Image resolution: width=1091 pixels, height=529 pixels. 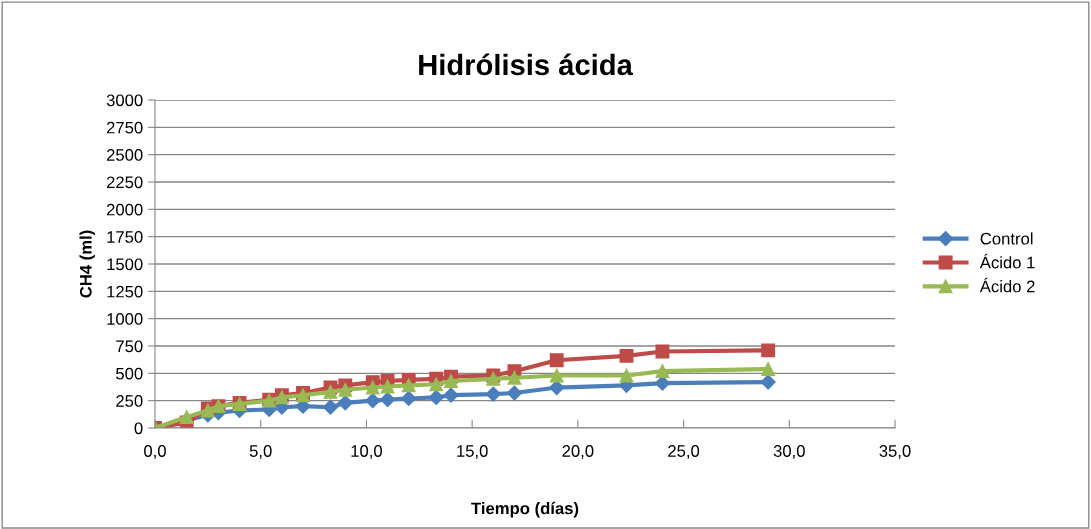 I want to click on y-tick-label: 750, so click(x=129, y=346).